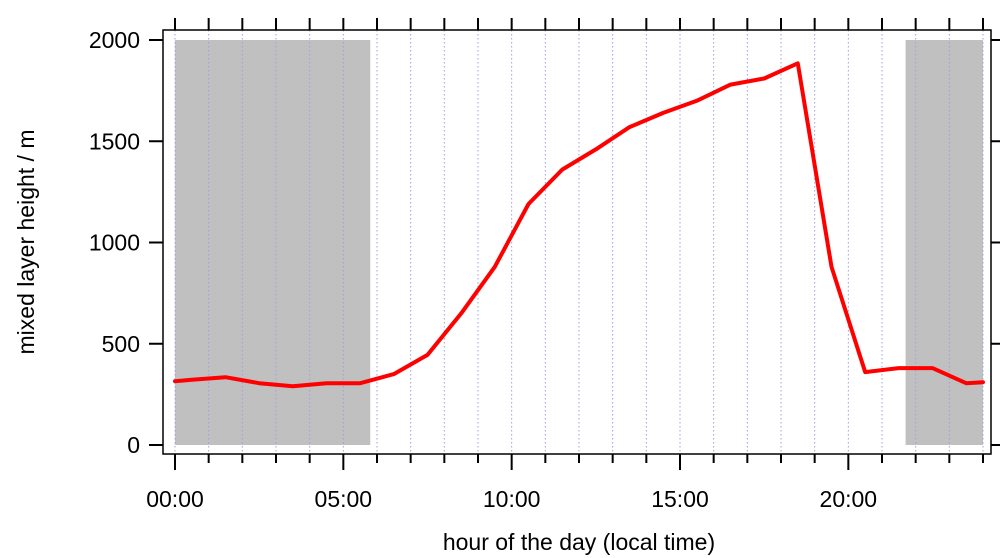 The width and height of the screenshot is (1000, 558). What do you see at coordinates (175, 499) in the screenshot?
I see `x-tick-label: 00:00` at bounding box center [175, 499].